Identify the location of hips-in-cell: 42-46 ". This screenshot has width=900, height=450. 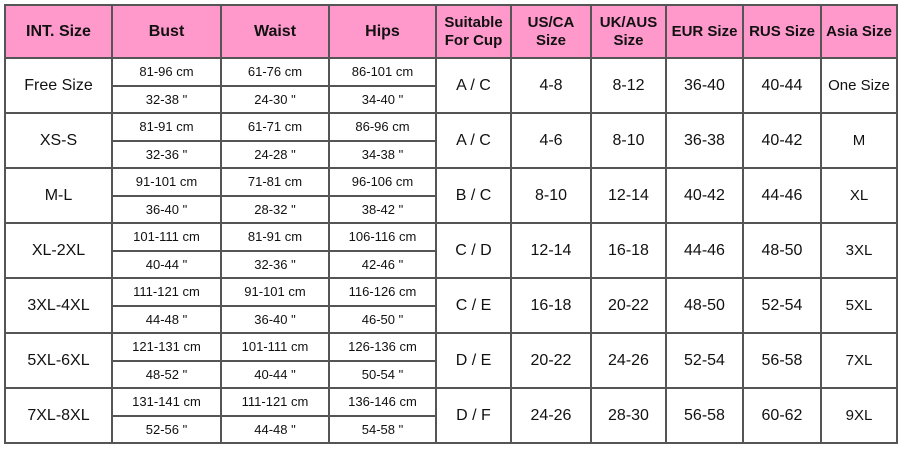
(382, 264).